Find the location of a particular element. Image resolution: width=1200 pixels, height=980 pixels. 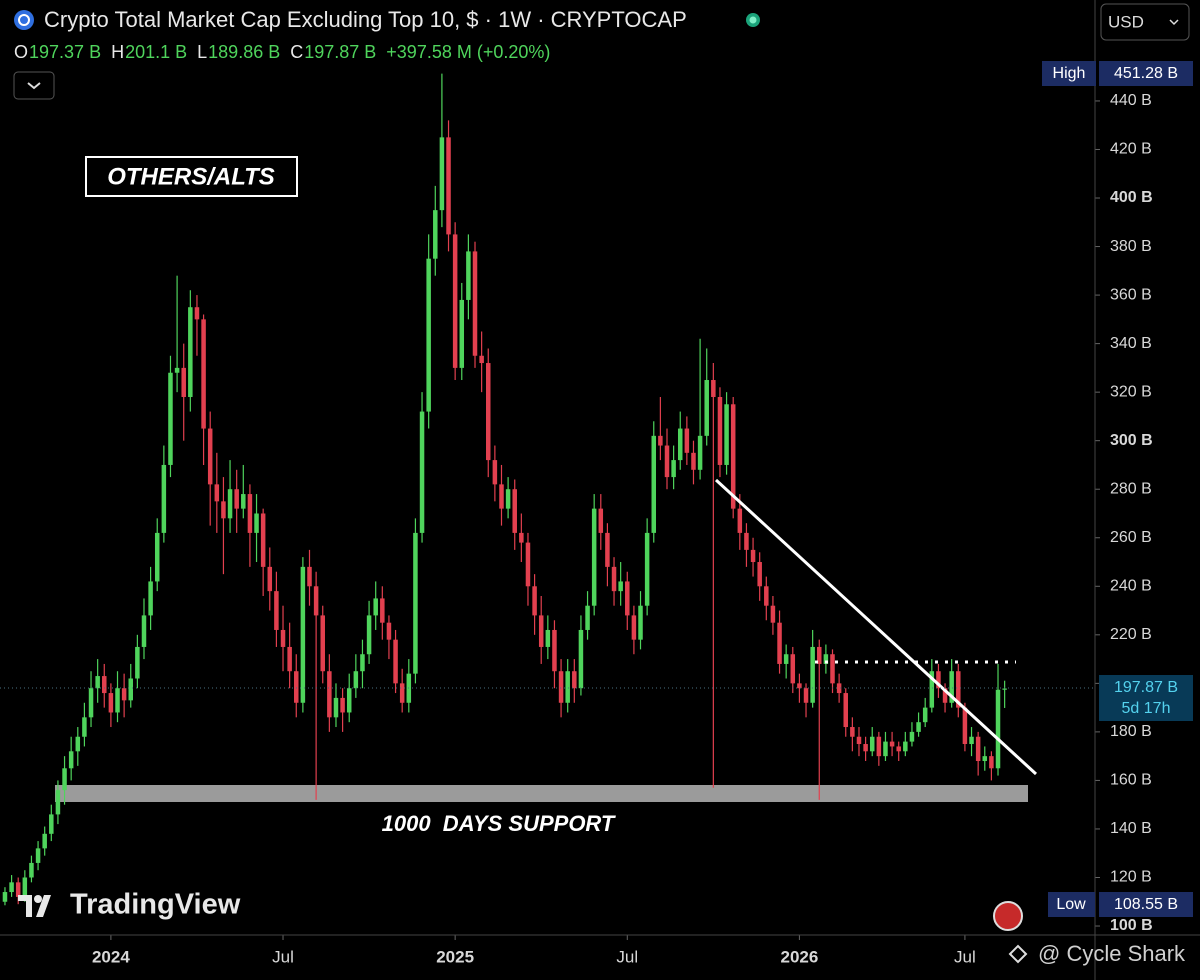

y-tick-label: 180 B is located at coordinates (1131, 731).